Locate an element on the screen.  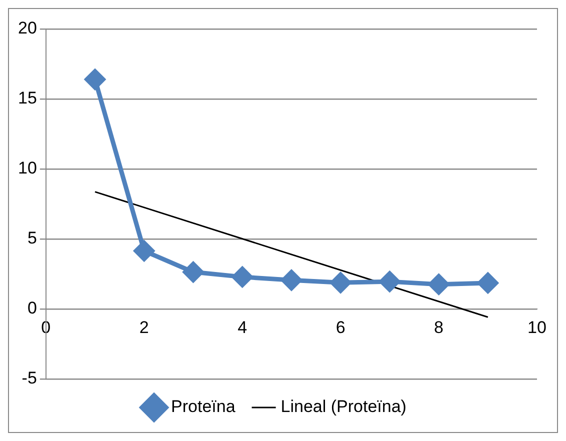
legend-label: Proteïna is located at coordinates (203, 406).